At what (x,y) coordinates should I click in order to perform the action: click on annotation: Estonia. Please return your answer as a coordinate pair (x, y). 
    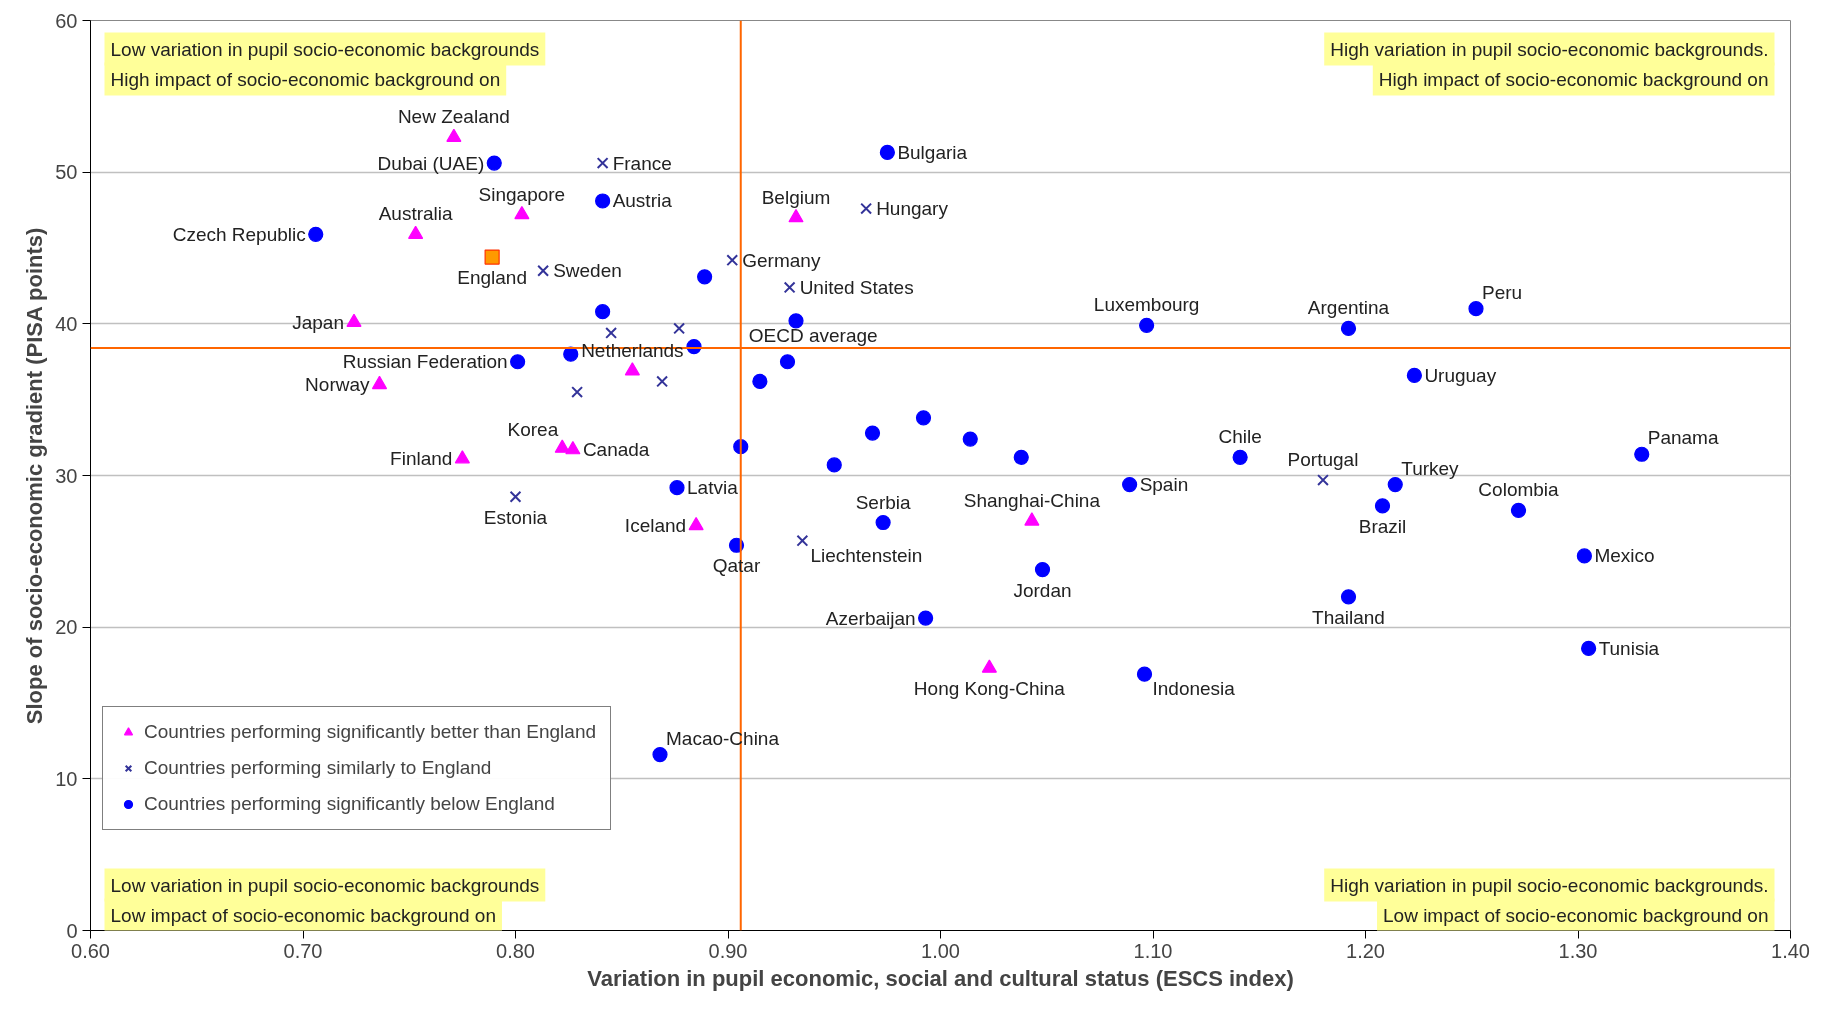
    Looking at the image, I should click on (515, 517).